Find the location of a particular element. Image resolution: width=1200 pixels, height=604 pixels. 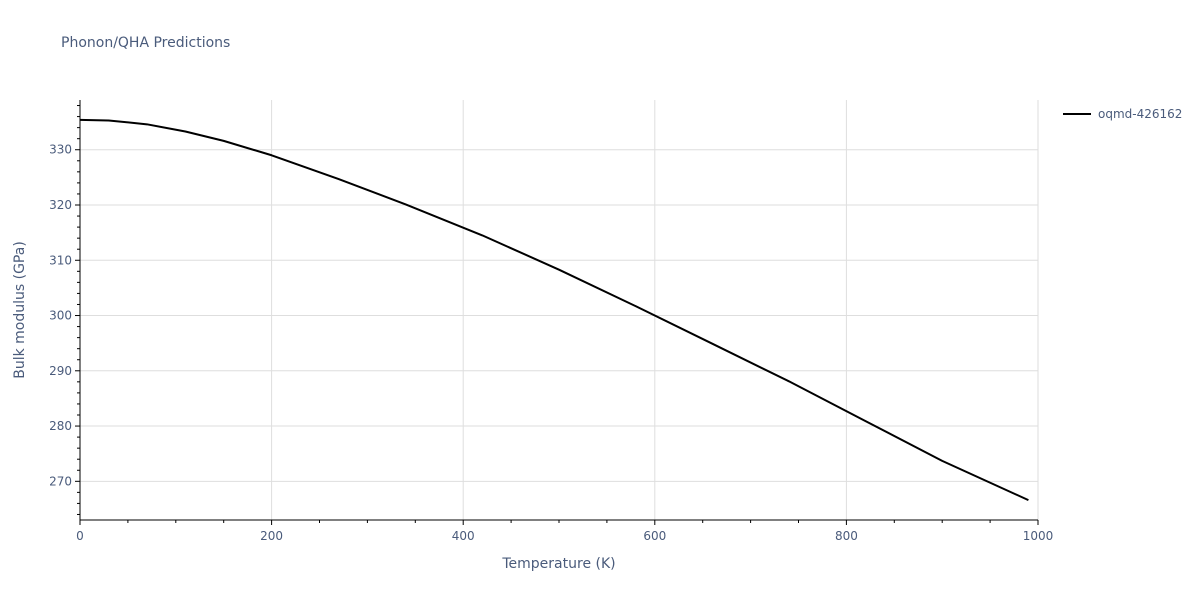

x-tick-label: 600 is located at coordinates (654, 536).